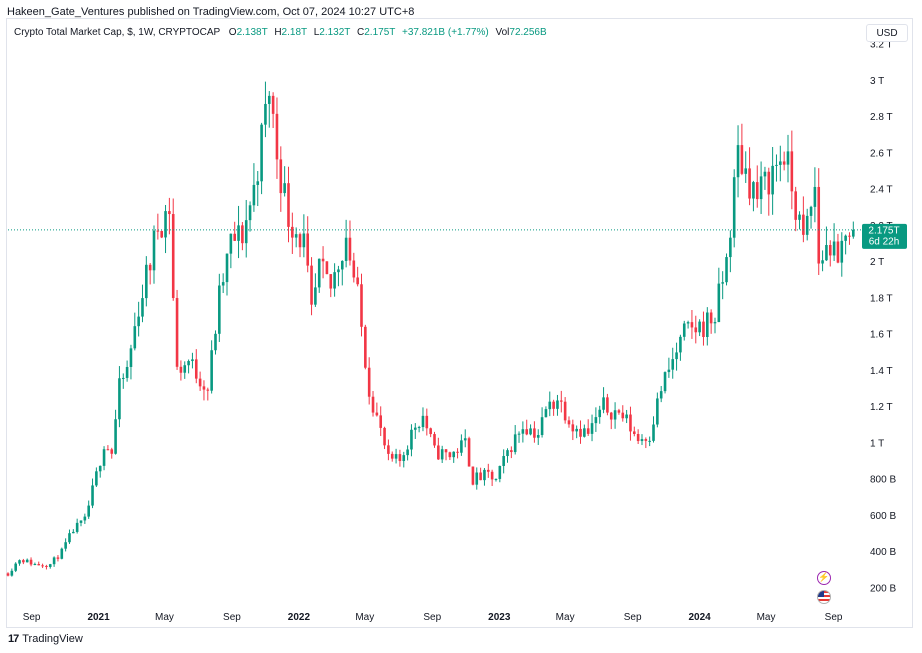 Image resolution: width=922 pixels, height=653 pixels. I want to click on y-tick-label: 1 T, so click(877, 443).